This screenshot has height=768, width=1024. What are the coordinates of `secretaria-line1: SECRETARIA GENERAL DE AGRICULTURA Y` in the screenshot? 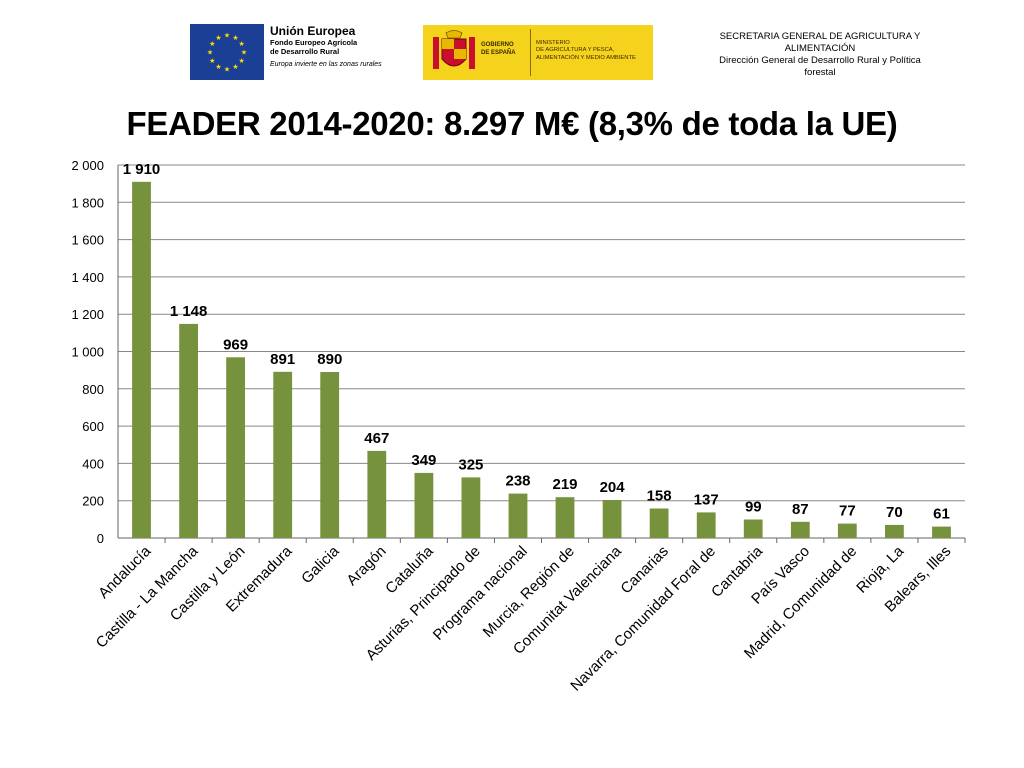 It's located at (820, 36).